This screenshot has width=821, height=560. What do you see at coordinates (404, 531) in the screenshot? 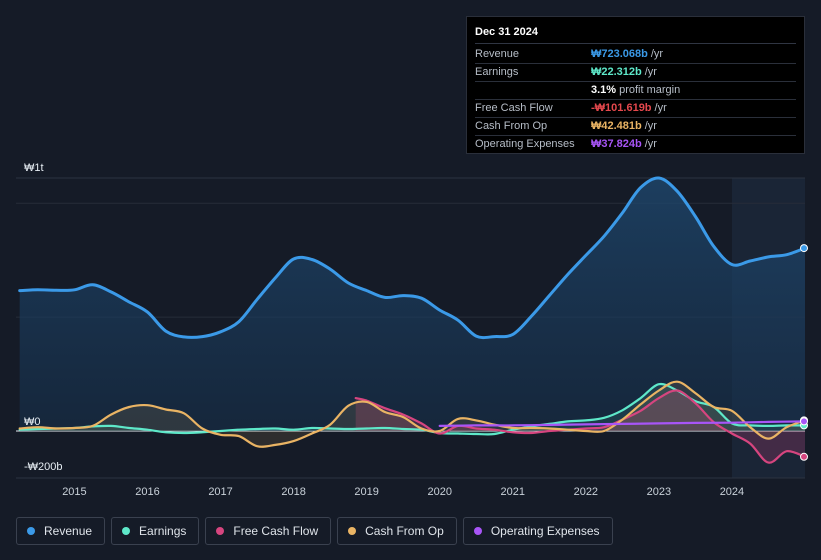
I see `legend-label: Cash From Op` at bounding box center [404, 531].